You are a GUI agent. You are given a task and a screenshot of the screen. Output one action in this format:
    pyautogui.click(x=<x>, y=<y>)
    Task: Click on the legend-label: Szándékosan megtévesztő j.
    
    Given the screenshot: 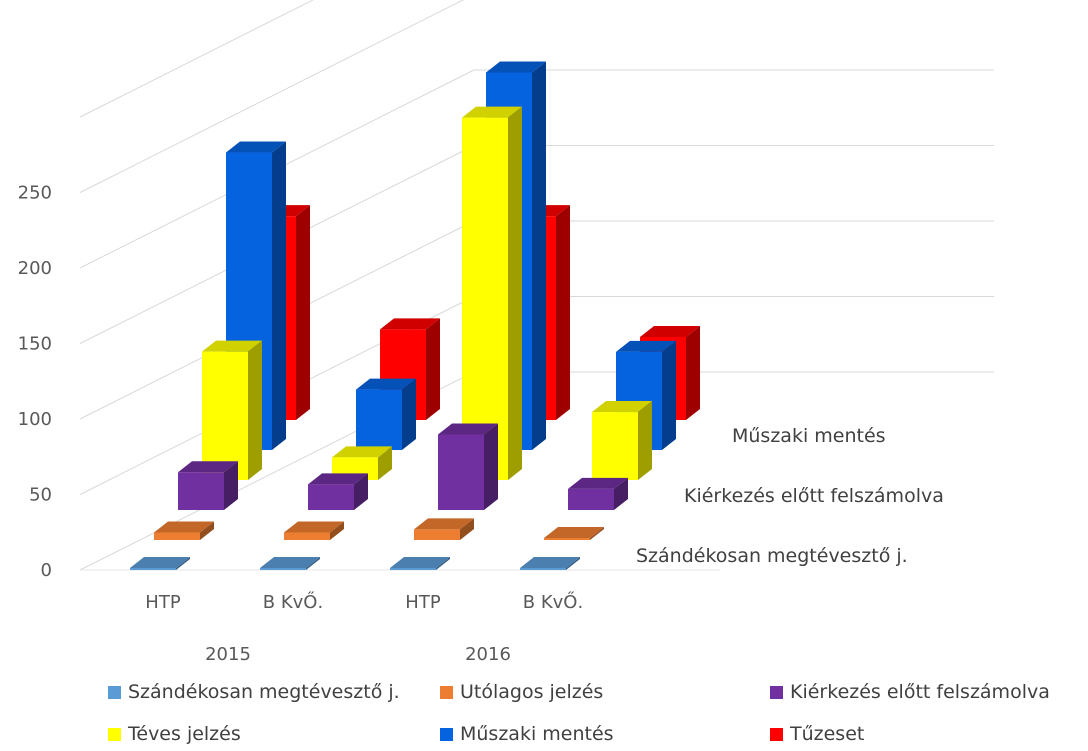 What is the action you would take?
    pyautogui.click(x=264, y=692)
    